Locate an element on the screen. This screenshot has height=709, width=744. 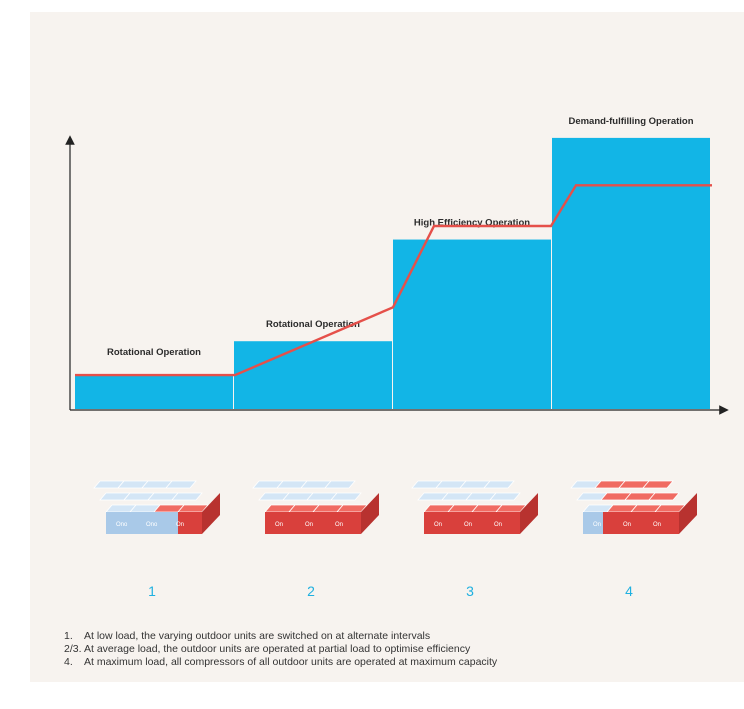
unit-number-4: 4 is located at coordinates (629, 591).